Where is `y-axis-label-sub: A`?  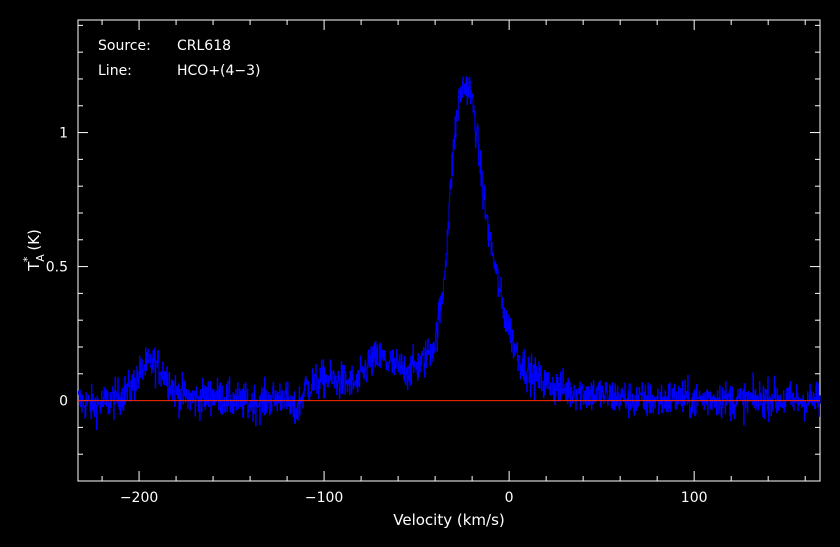
y-axis-label-sub: A is located at coordinates (40, 258).